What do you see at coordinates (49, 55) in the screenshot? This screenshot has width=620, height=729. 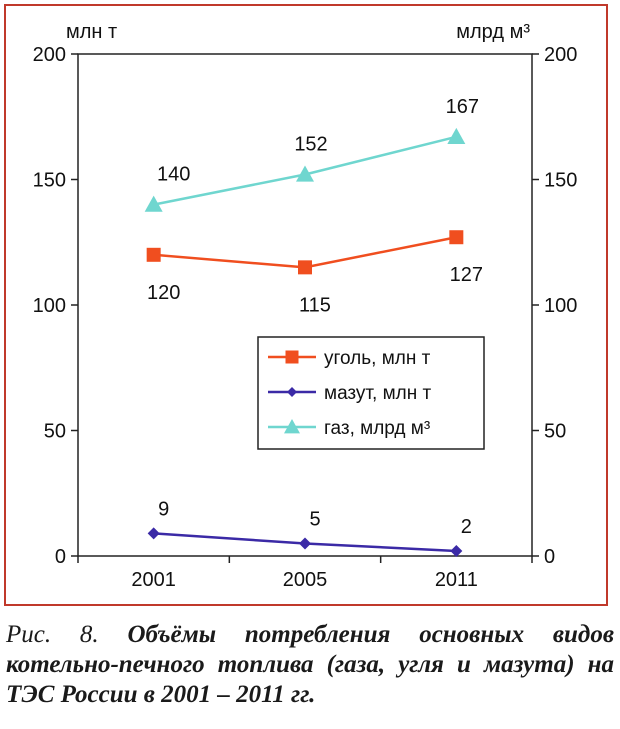 I see `y-left-tick-label: 200` at bounding box center [49, 55].